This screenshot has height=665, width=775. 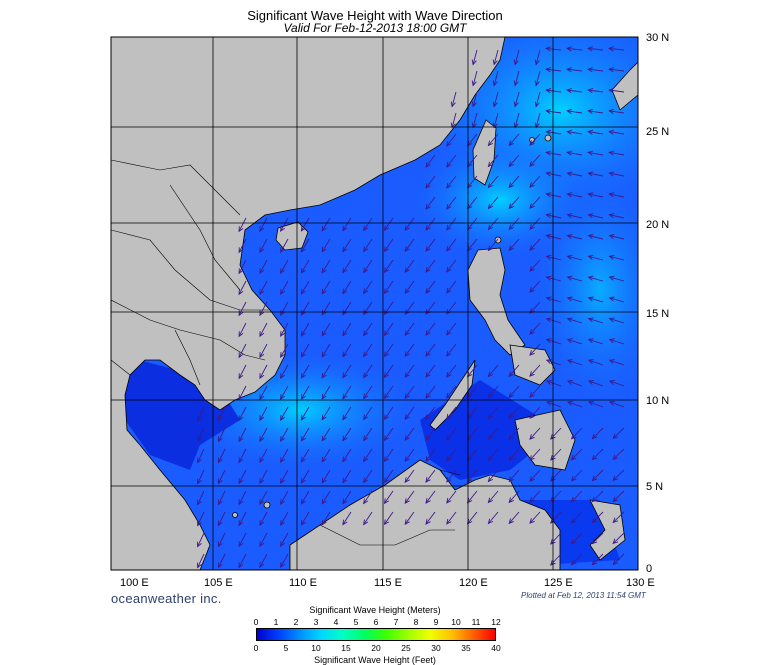 I want to click on brand-logo-text: oceanweather inc., so click(x=166, y=598).